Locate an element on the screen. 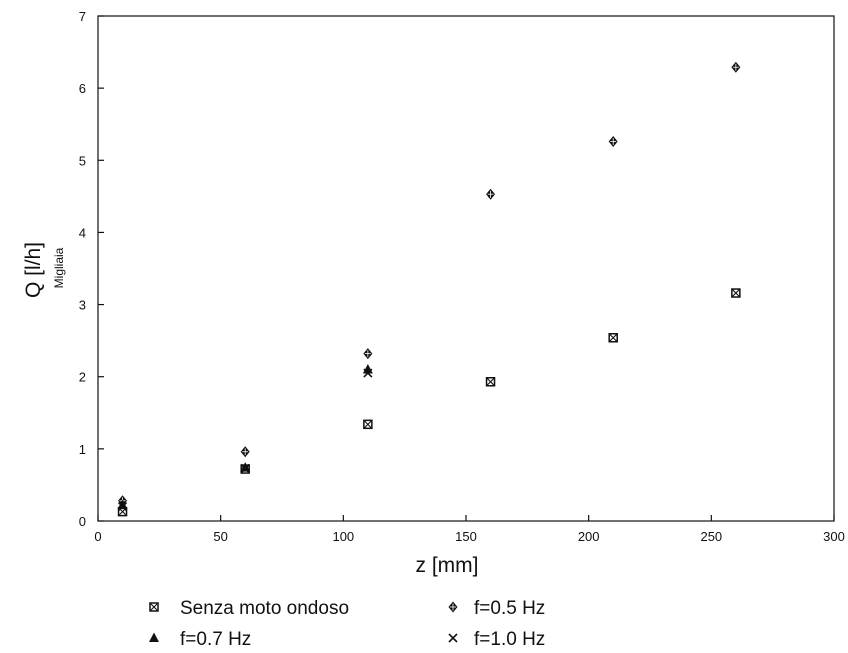  legend-label-series-3: f=0.7 Hz is located at coordinates (215, 639).